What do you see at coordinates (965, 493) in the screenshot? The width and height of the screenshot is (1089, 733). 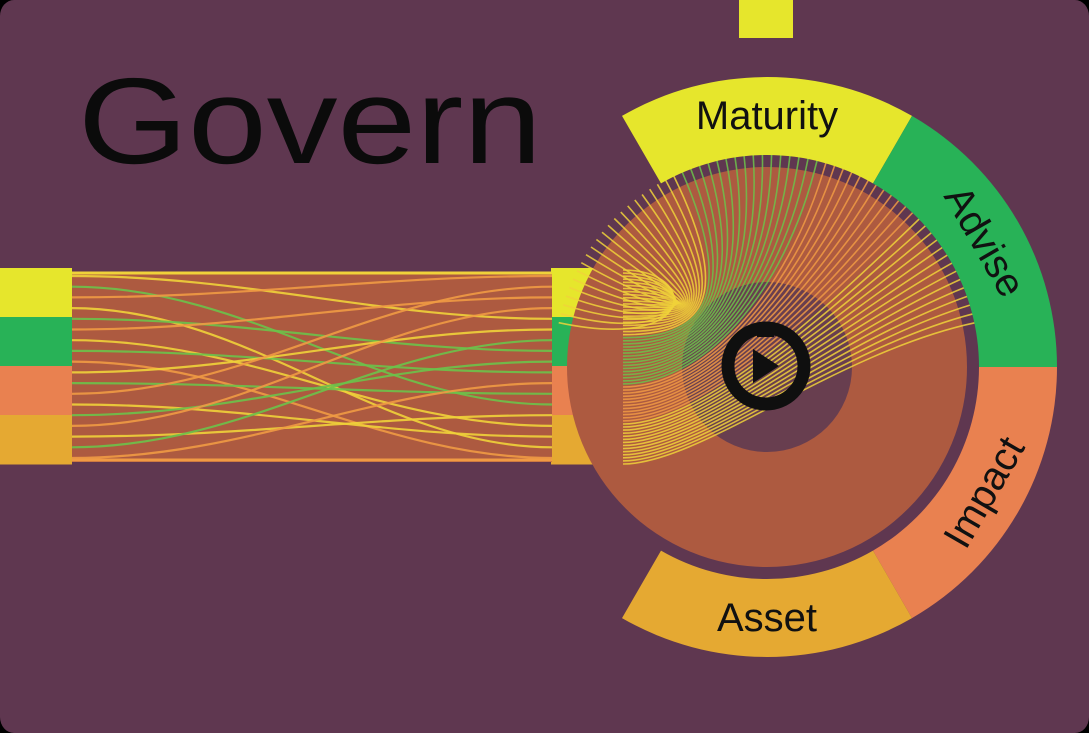 I see `ring-segment-impact` at bounding box center [965, 493].